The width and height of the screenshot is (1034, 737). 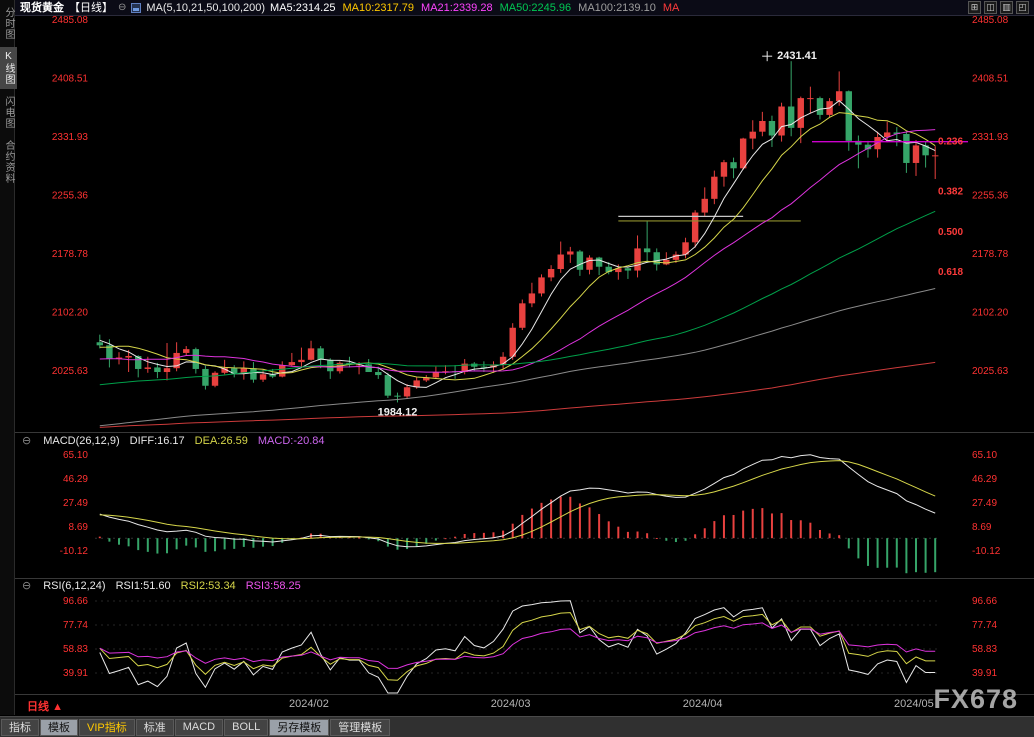 I want to click on layout-rows-icon: ▥, so click(x=1006, y=7).